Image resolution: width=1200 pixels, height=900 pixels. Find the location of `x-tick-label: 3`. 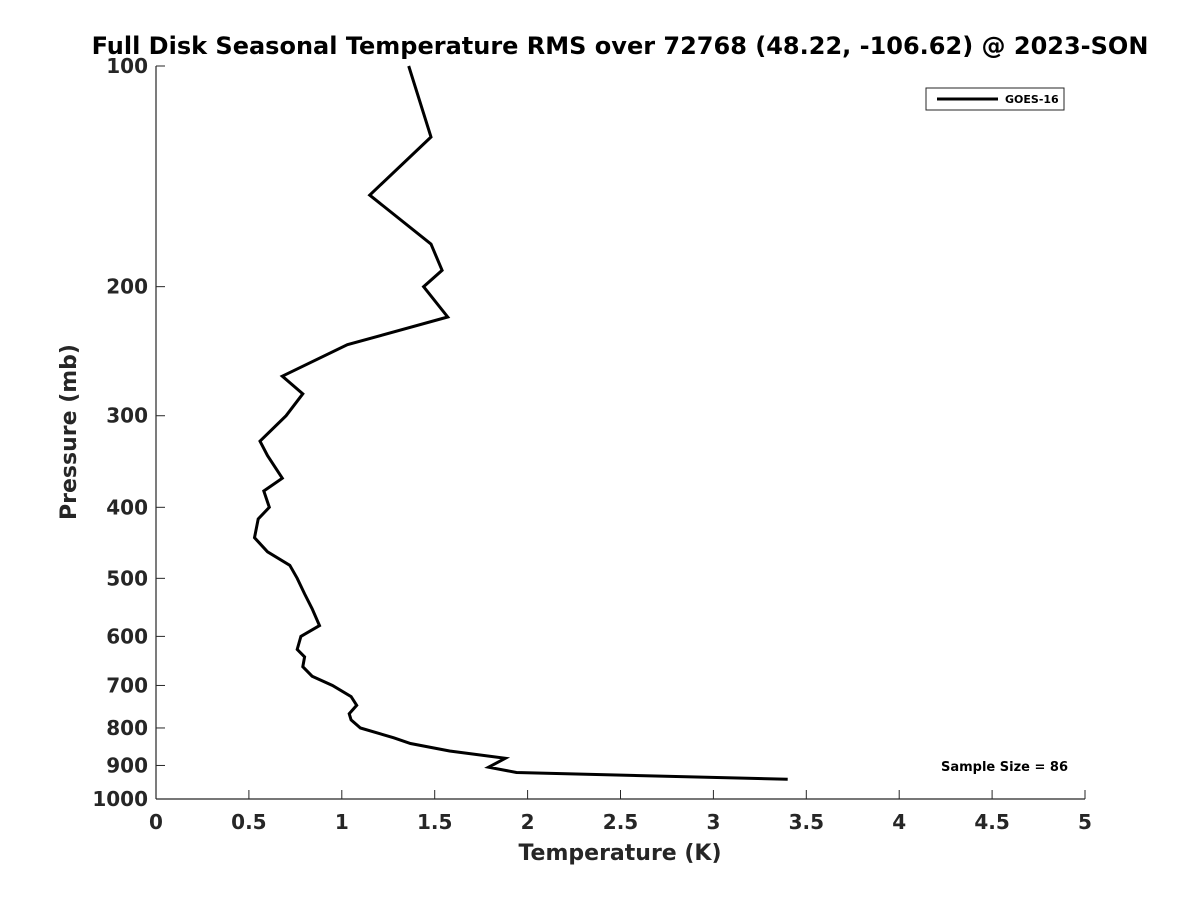

x-tick-label: 3 is located at coordinates (713, 822).